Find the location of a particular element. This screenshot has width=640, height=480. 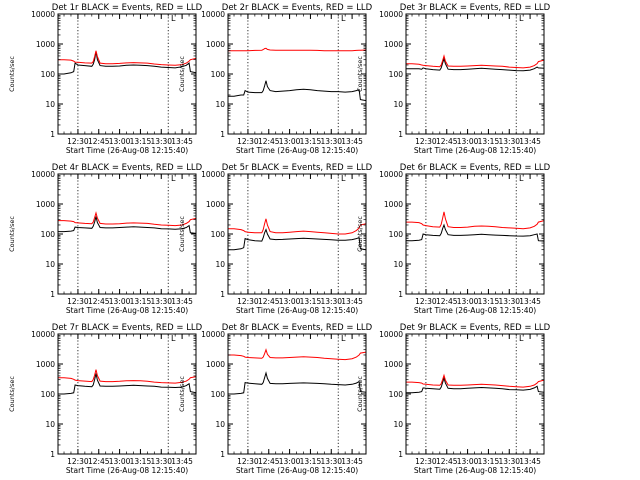

panel-title: Det 2r BLACK = Events, RED = LLD is located at coordinates (297, 8).